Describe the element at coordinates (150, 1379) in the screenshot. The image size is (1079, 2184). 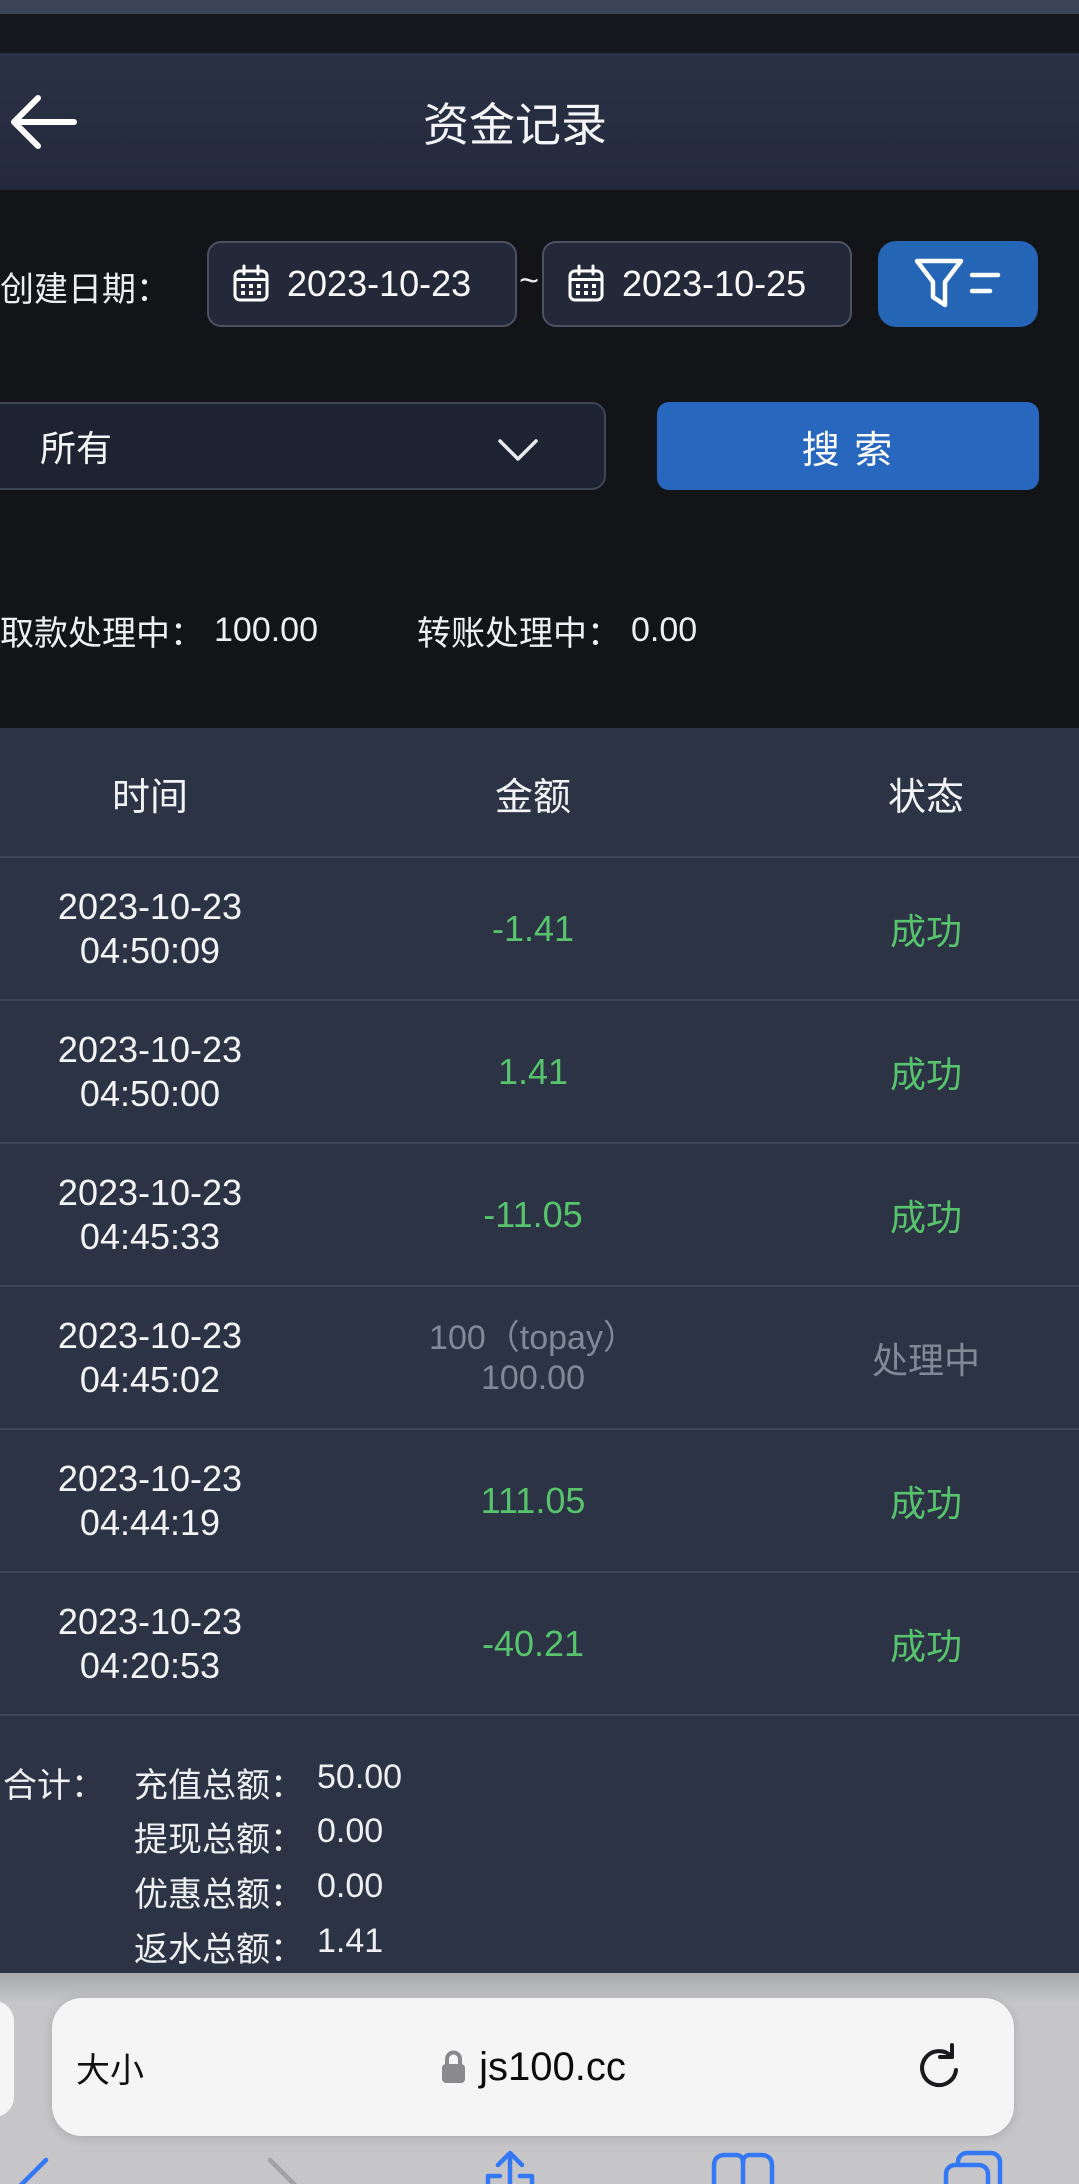
I see `row-time: 04:45:02` at that location.